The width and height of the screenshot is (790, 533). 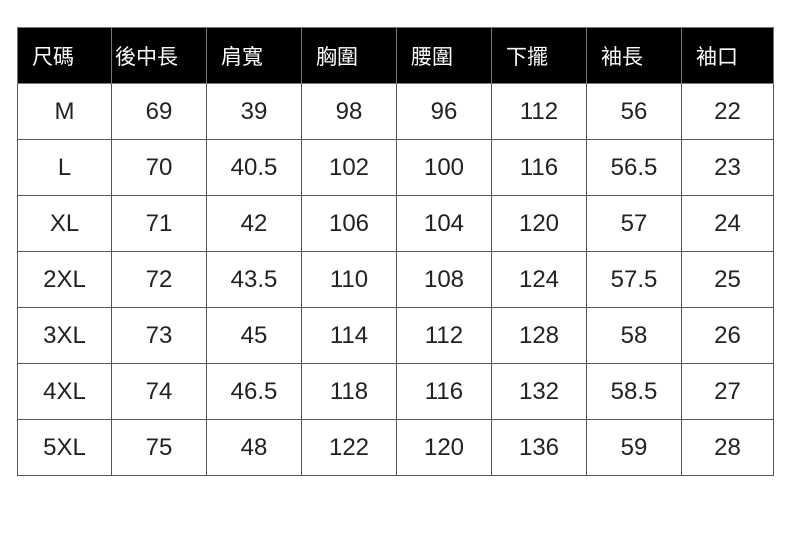 What do you see at coordinates (727, 391) in the screenshot?
I see `measurement-cell: 27` at bounding box center [727, 391].